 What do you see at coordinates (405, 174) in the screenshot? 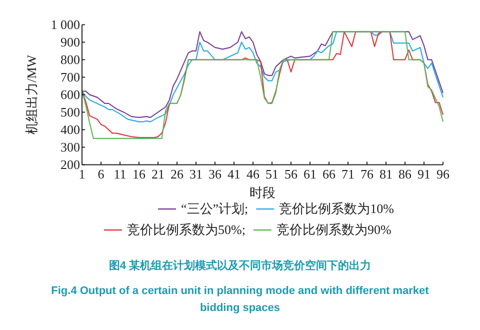
I see `x-tick-label: 86` at bounding box center [405, 174].